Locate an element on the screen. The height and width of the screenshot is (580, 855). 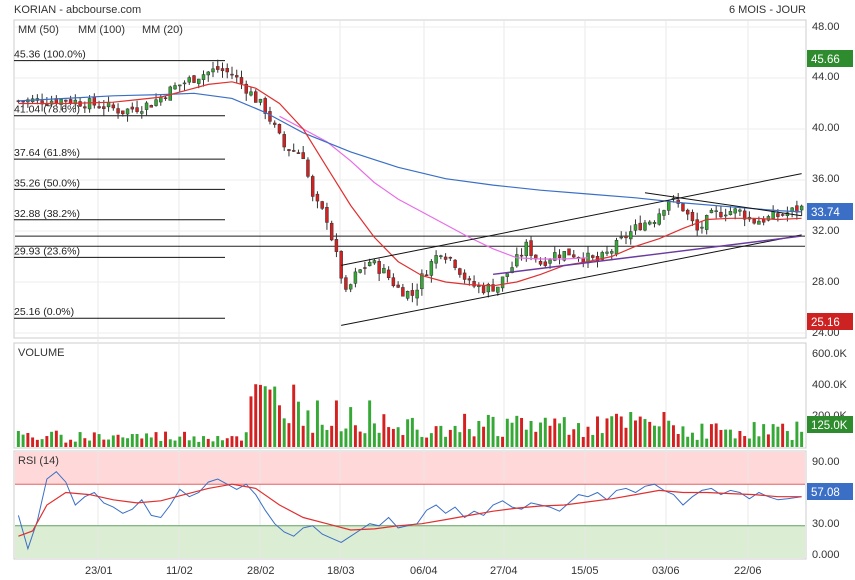
ma-50-line is located at coordinates (434, 187).